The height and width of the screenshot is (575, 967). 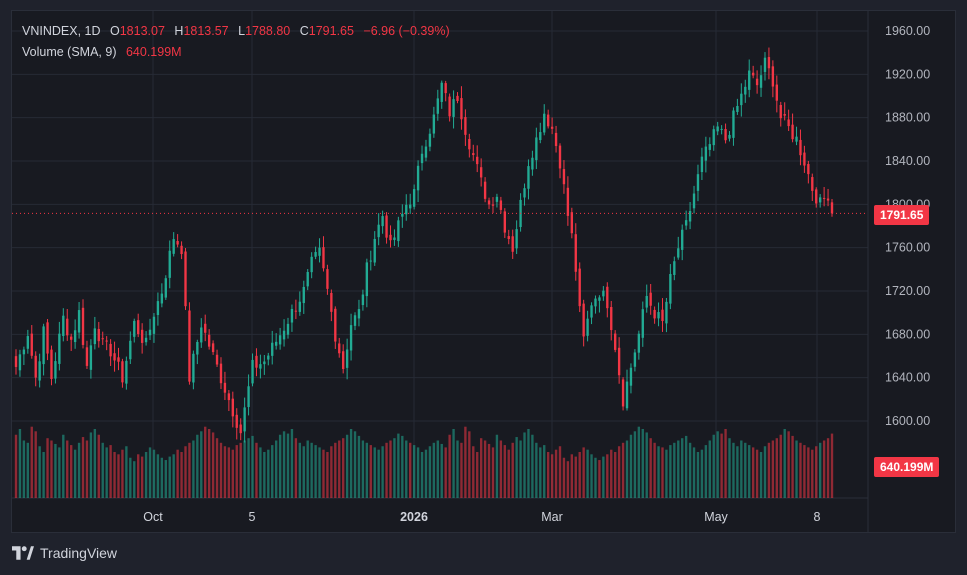 I want to click on tradingview-logo: TradingView, so click(x=64, y=553).